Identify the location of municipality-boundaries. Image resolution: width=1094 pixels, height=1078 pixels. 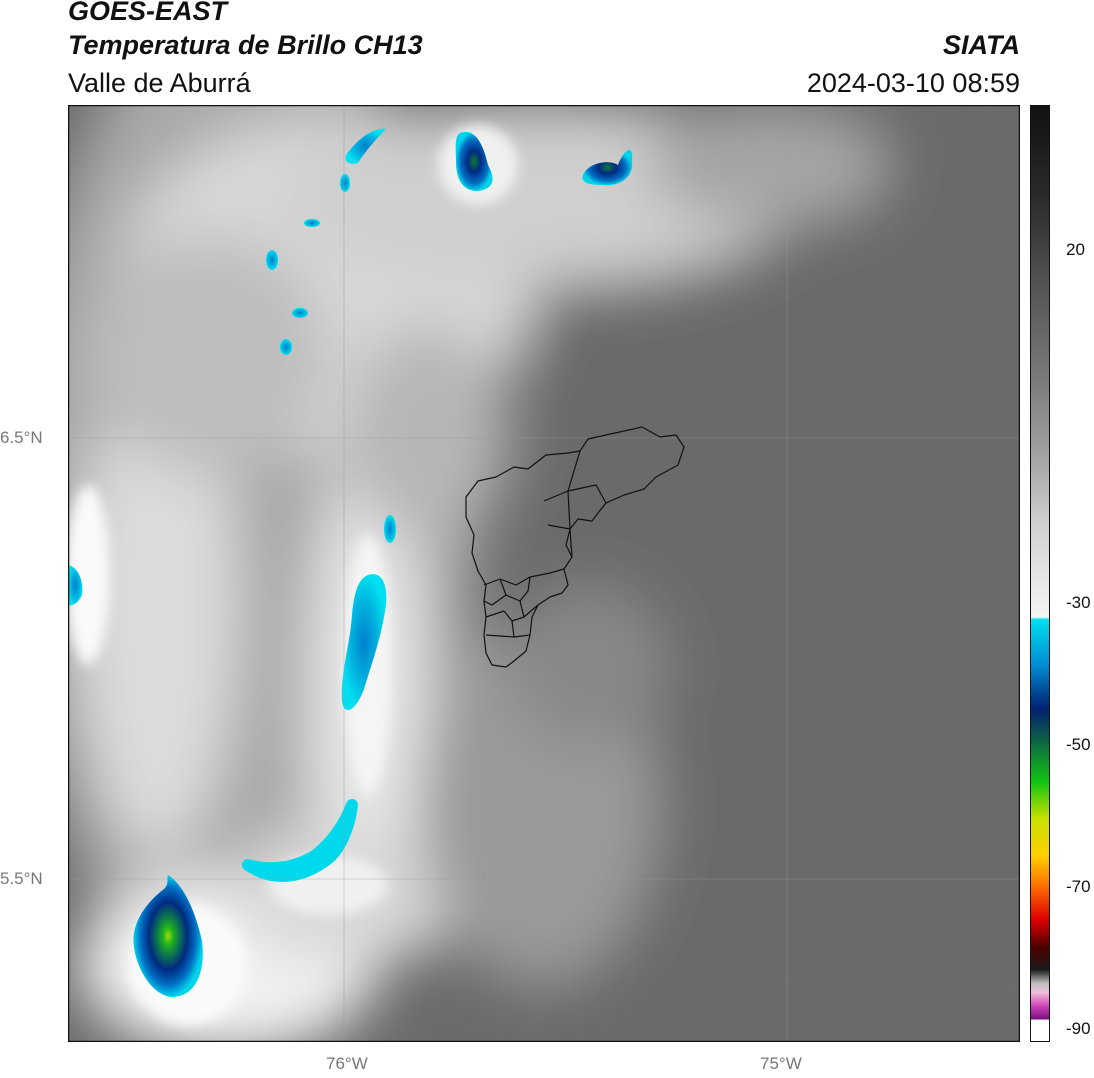
(575, 547).